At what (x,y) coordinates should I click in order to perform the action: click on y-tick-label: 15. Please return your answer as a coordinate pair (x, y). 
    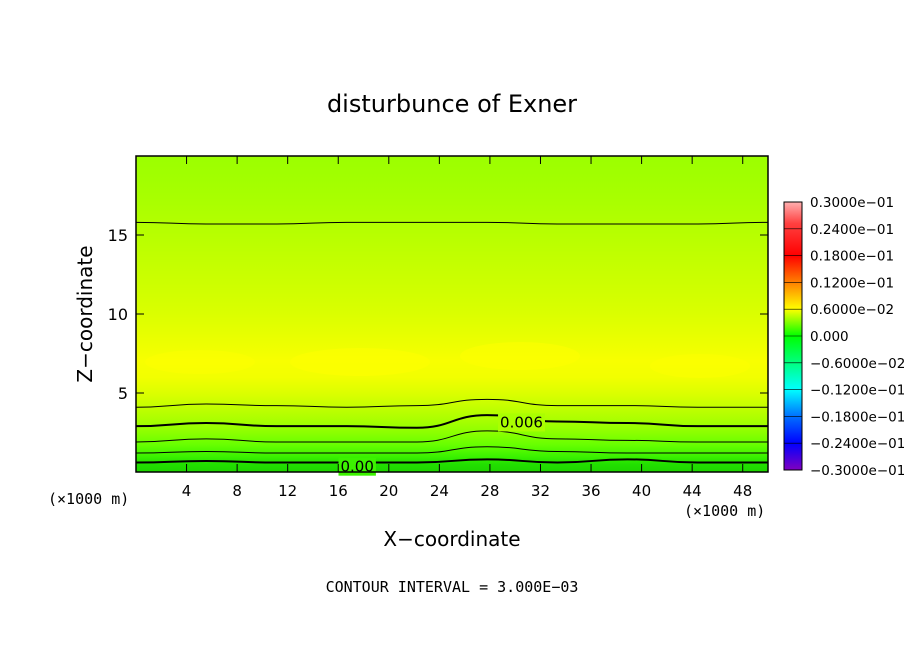
    Looking at the image, I should click on (118, 235).